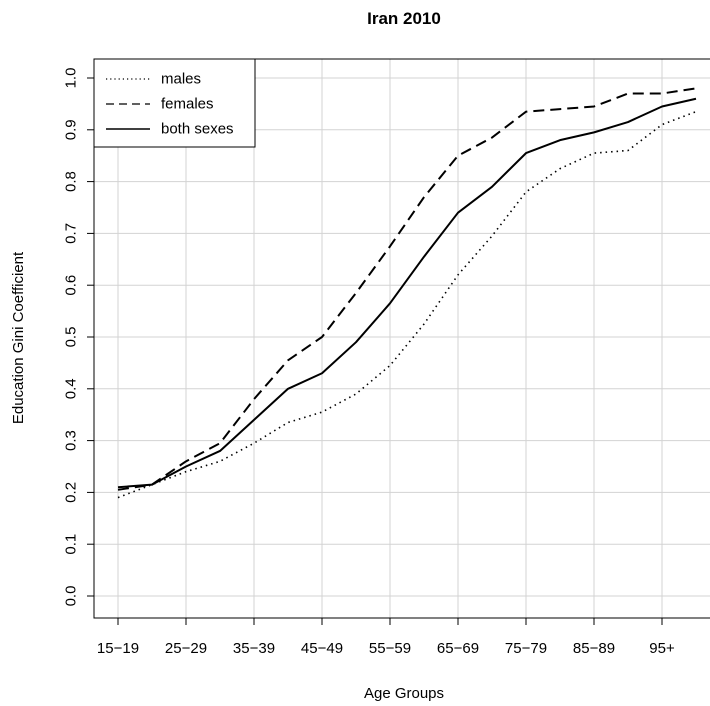 The width and height of the screenshot is (710, 706). What do you see at coordinates (71, 388) in the screenshot?
I see `y-tick-label: 0.4` at bounding box center [71, 388].